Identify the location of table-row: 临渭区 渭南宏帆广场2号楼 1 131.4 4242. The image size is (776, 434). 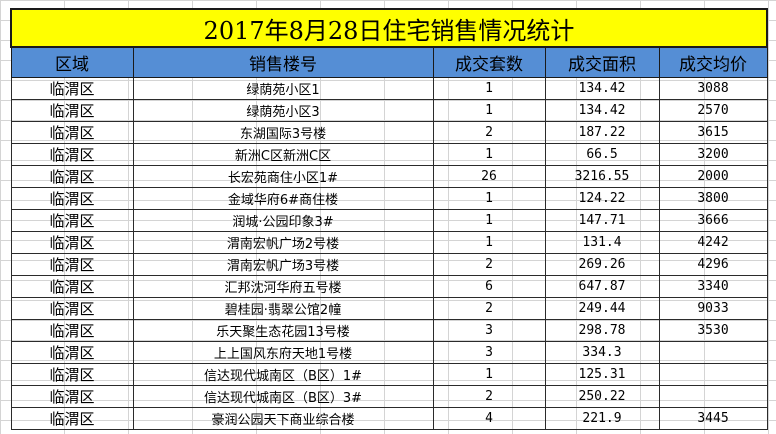
(389, 242).